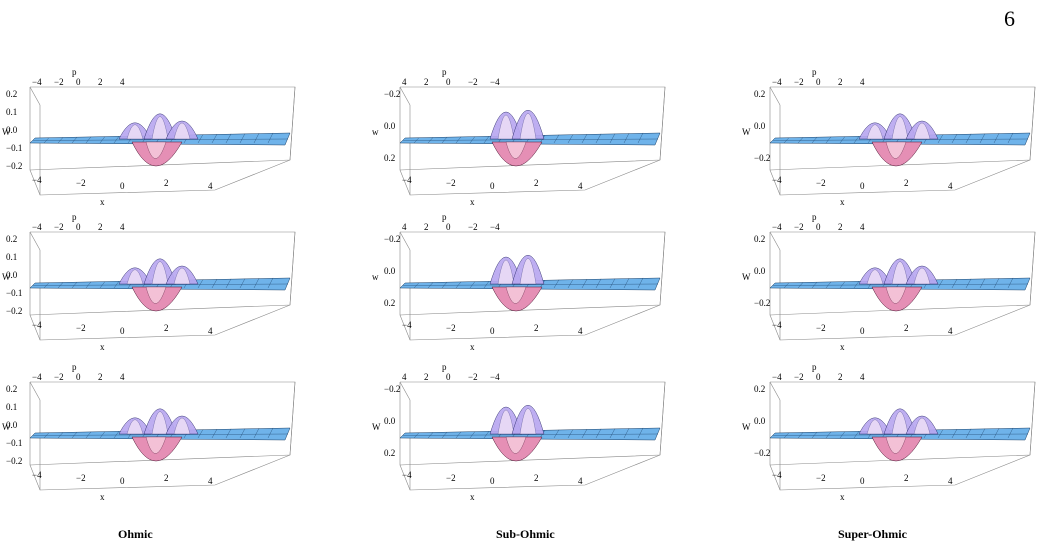 The height and width of the screenshot is (547, 1047). I want to click on page-number: 6, so click(1009, 18).